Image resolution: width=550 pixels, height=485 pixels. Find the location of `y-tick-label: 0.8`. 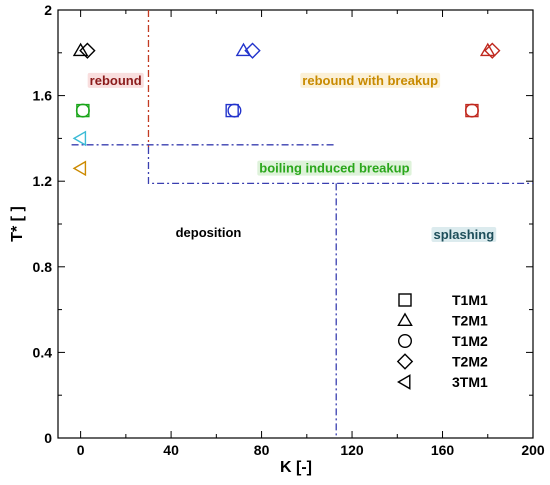

y-tick-label: 0.8 is located at coordinates (43, 267).